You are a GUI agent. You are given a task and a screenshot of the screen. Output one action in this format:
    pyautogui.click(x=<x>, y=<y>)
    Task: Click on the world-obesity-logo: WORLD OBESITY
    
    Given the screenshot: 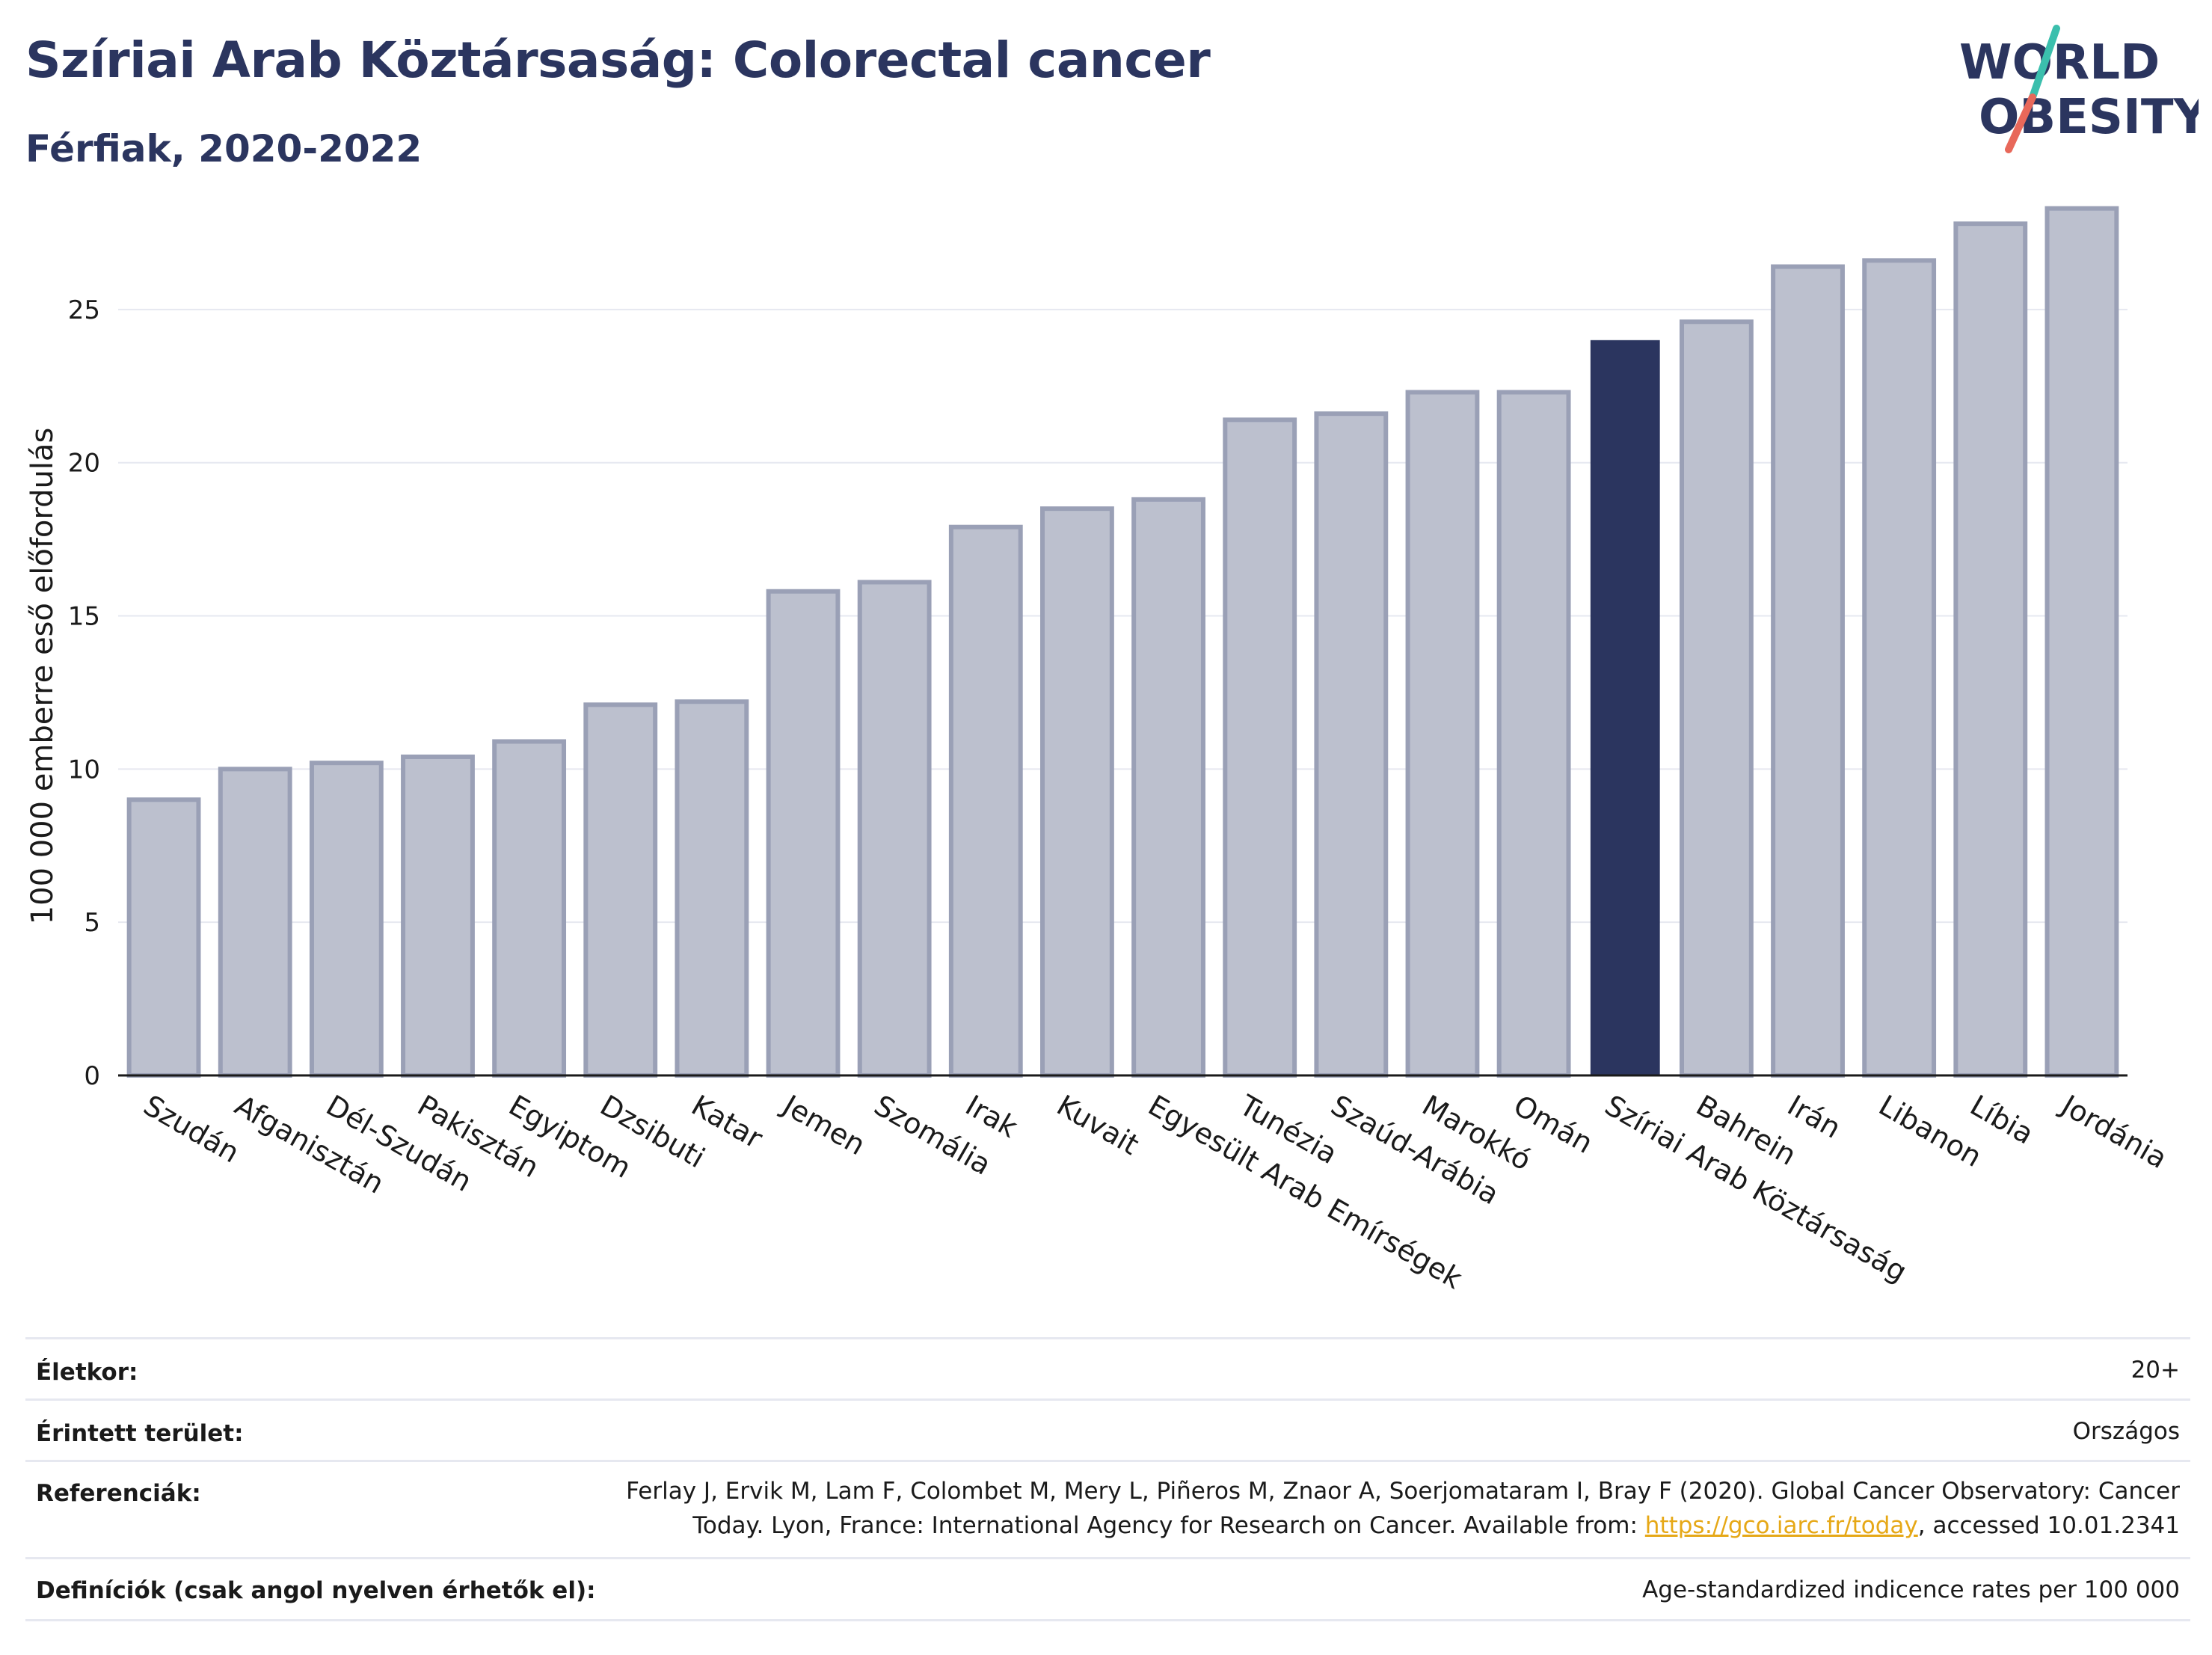 What is the action you would take?
    pyautogui.click(x=2079, y=89)
    